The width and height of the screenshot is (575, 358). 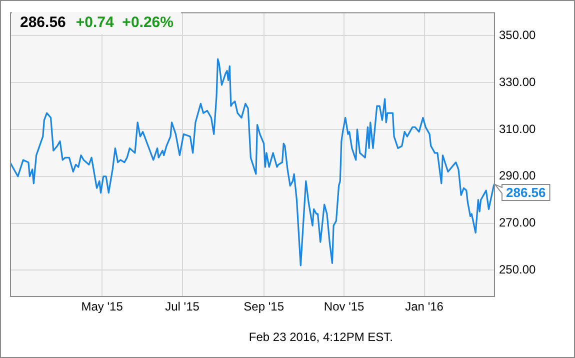 What do you see at coordinates (526, 192) in the screenshot?
I see `data-label: 286.56` at bounding box center [526, 192].